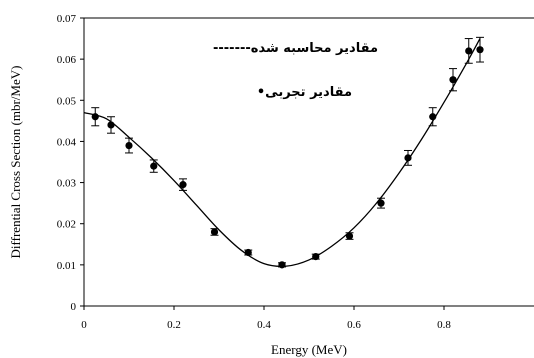 Image resolution: width=534 pixels, height=358 pixels. What do you see at coordinates (174, 325) in the screenshot?
I see `x-tick-label: 0.2` at bounding box center [174, 325].